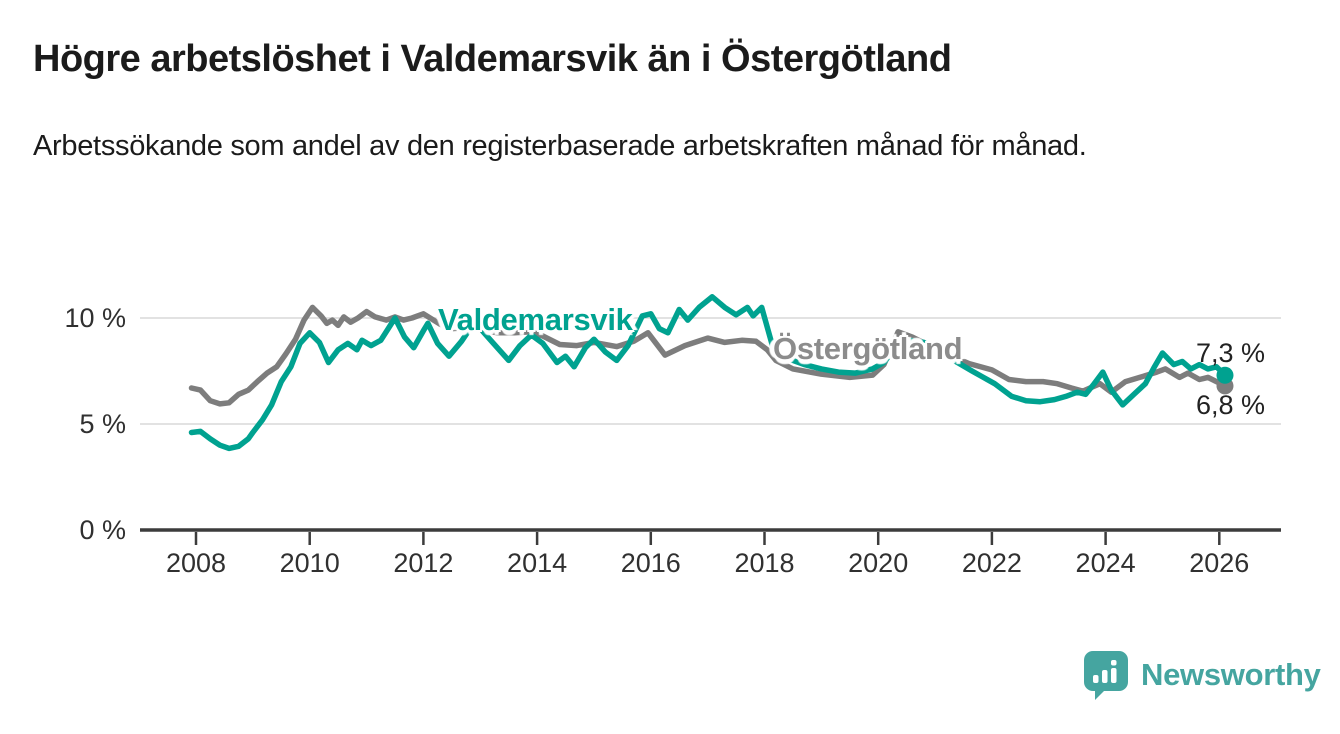 The width and height of the screenshot is (1340, 734). I want to click on x-tick-label: 2016, so click(650, 563).